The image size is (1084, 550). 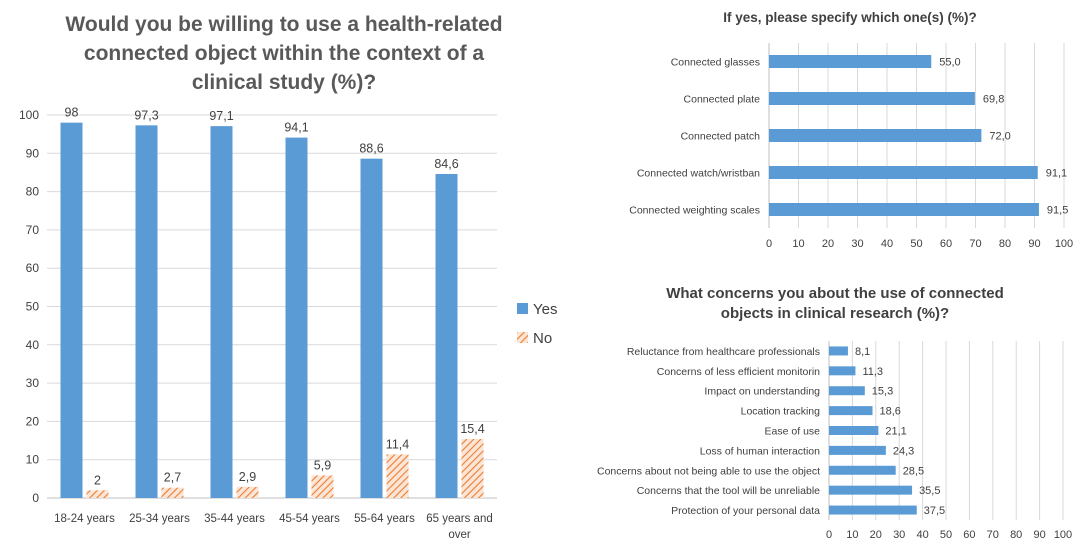 I want to click on chart2-x-tick: 30, so click(x=857, y=244).